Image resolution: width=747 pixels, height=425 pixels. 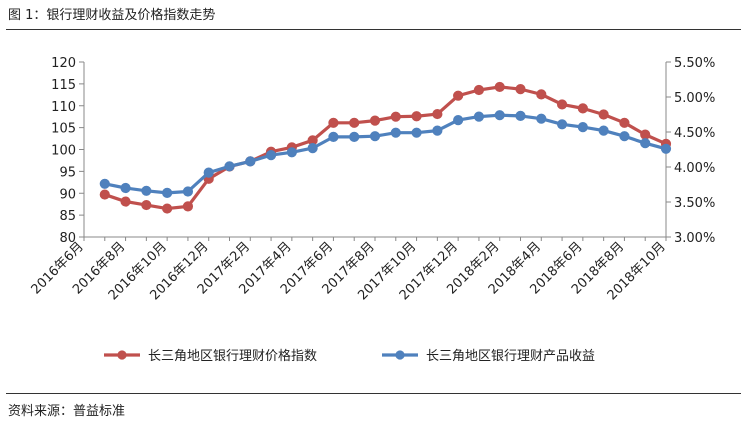 I want to click on left-tick-label: 100, so click(x=63, y=151).